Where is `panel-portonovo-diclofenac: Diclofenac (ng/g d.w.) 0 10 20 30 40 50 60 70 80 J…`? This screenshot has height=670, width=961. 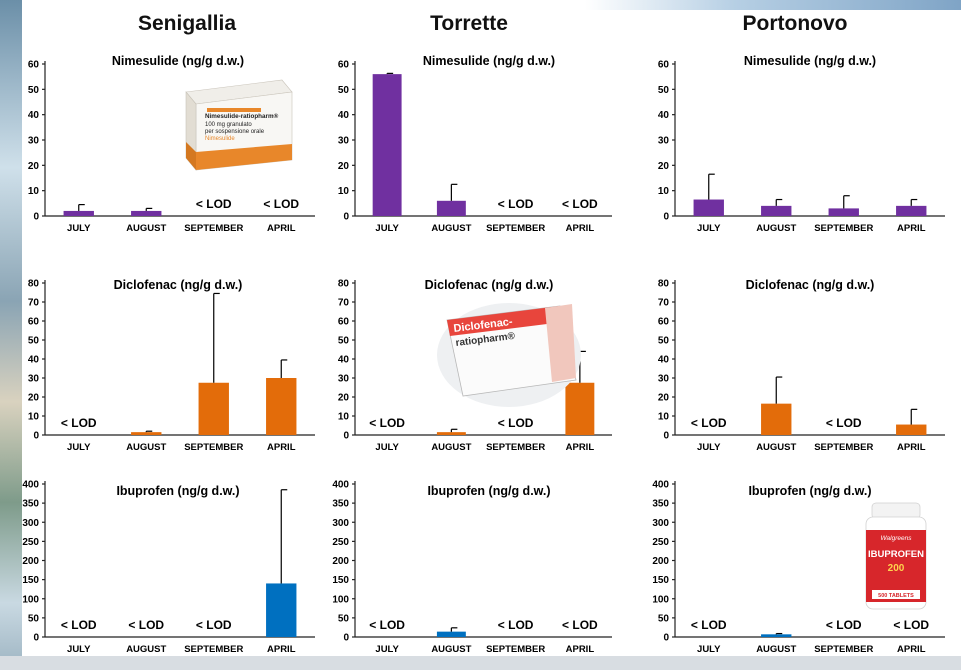
panel-portonovo-diclofenac: Diclofenac (ng/g d.w.) 0 10 20 30 40 50 60 70 80 J… is located at coordinates (801, 365).